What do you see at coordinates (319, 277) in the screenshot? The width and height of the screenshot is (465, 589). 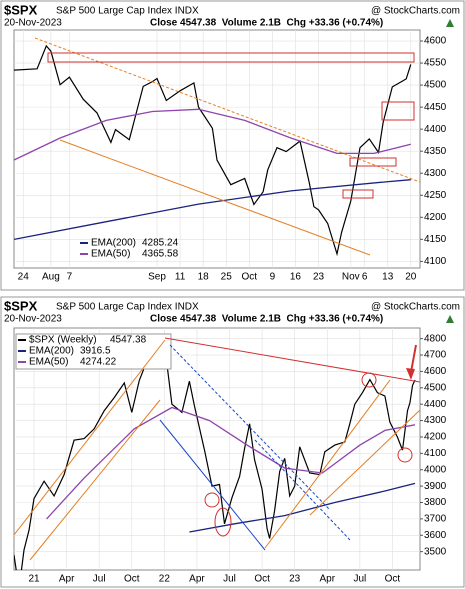 I see `x-tick-label: 23` at bounding box center [319, 277].